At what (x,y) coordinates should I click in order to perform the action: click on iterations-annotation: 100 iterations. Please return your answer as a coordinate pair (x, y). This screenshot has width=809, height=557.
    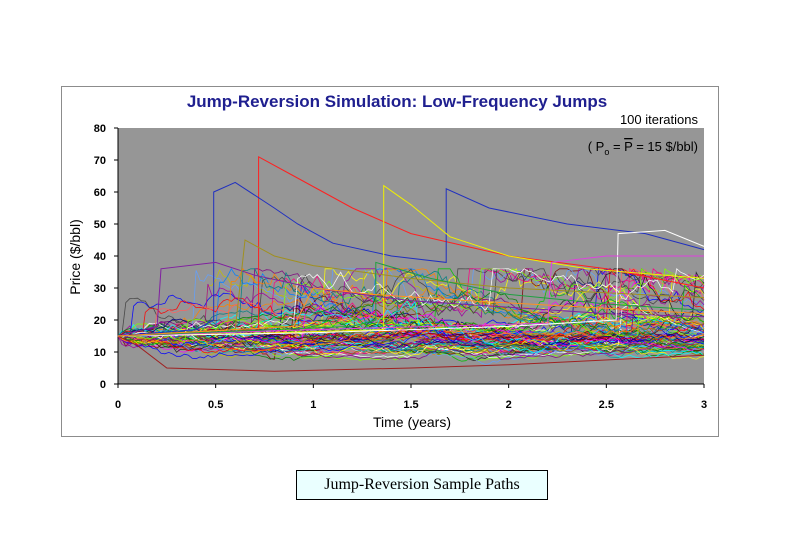
    Looking at the image, I should click on (659, 119).